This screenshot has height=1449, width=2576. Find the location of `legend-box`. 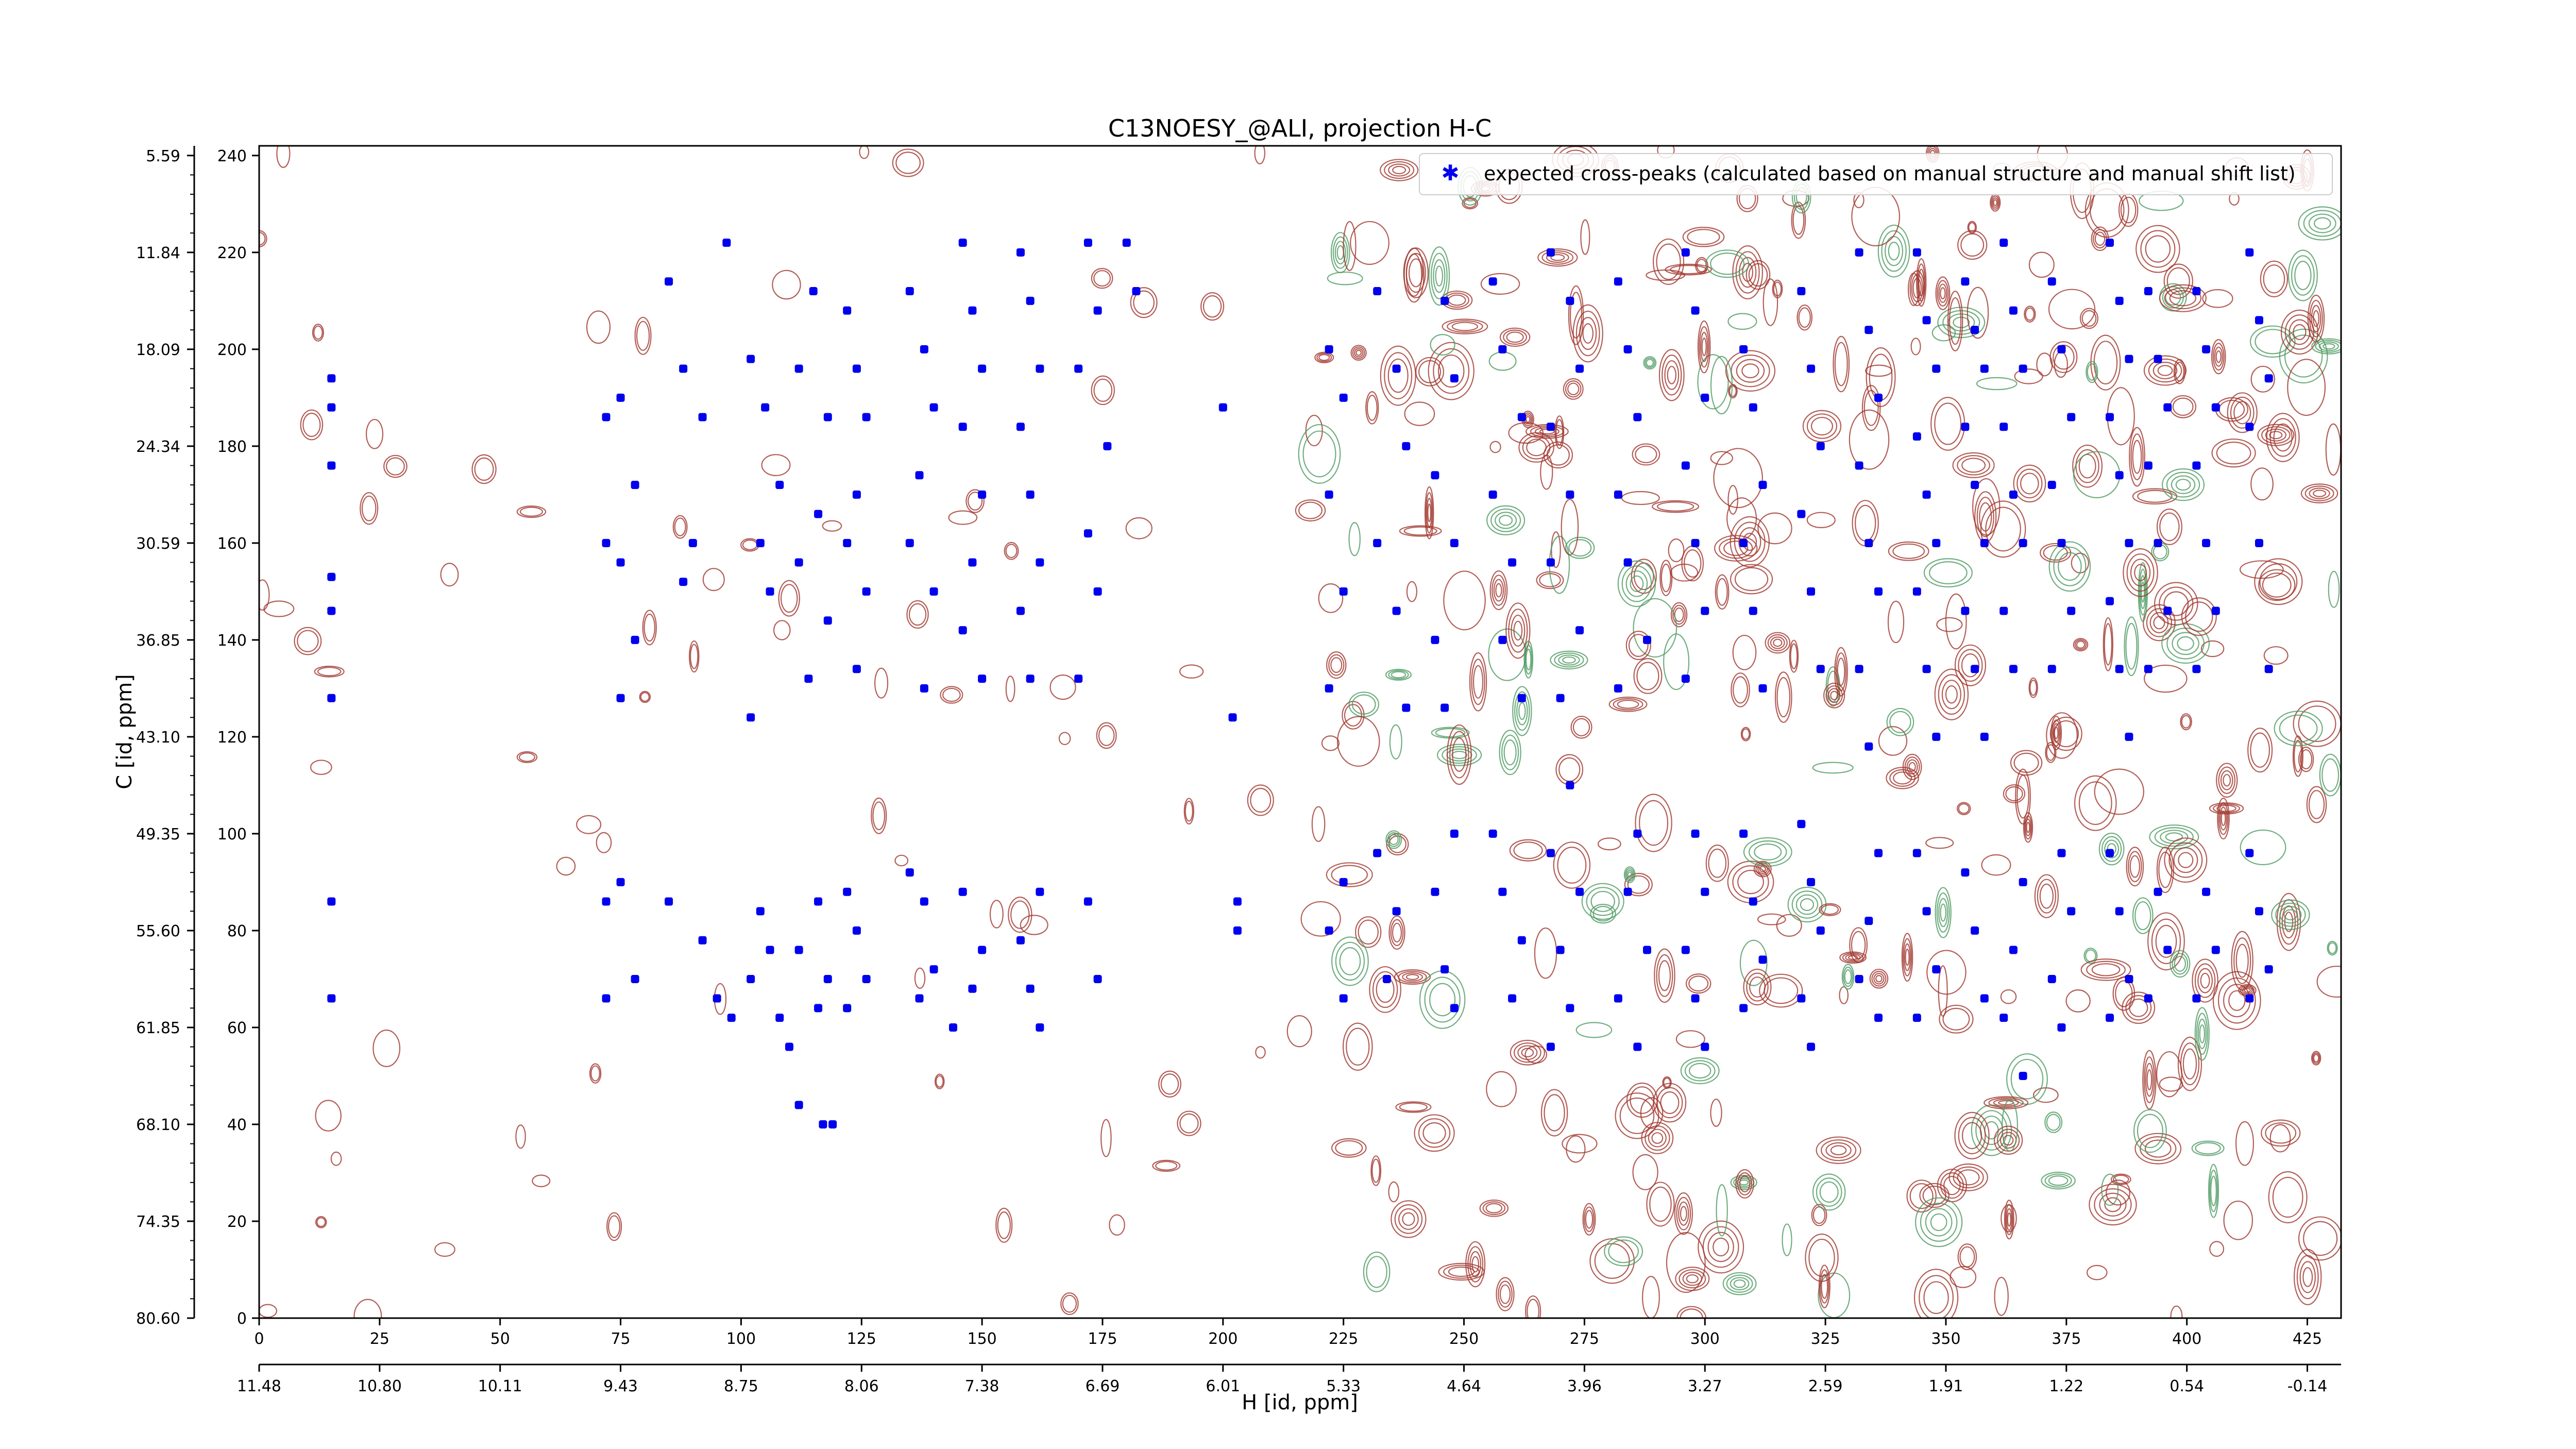

legend-box is located at coordinates (1876, 174).